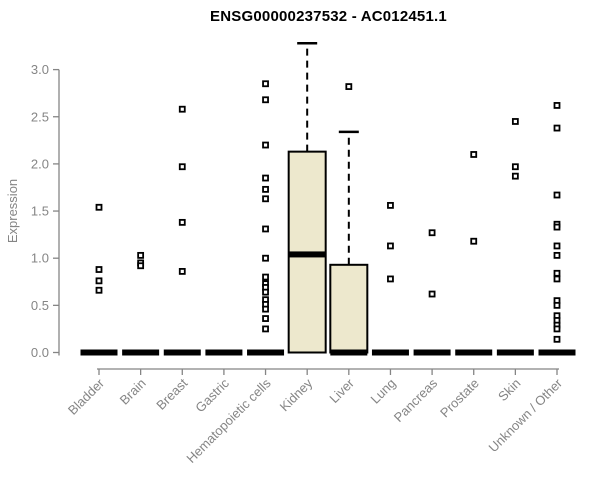  Describe the element at coordinates (383, 391) in the screenshot. I see `x-tick-label: Lung` at that location.